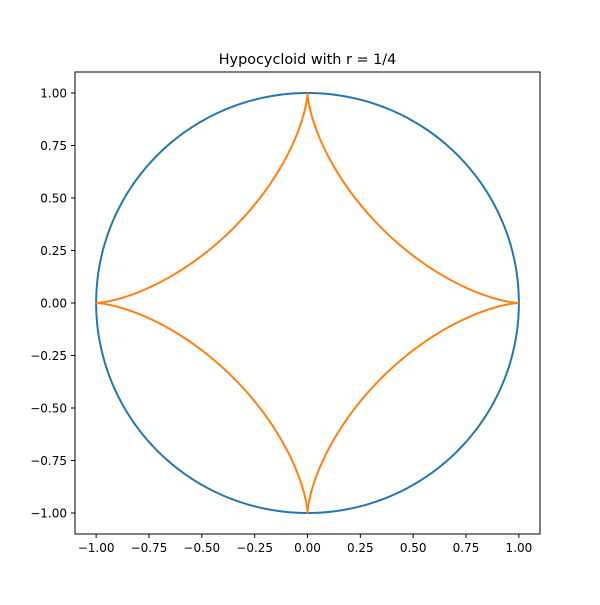 This screenshot has width=600, height=605. Describe the element at coordinates (48, 356) in the screenshot. I see `y-tick-label: −0.25` at that location.